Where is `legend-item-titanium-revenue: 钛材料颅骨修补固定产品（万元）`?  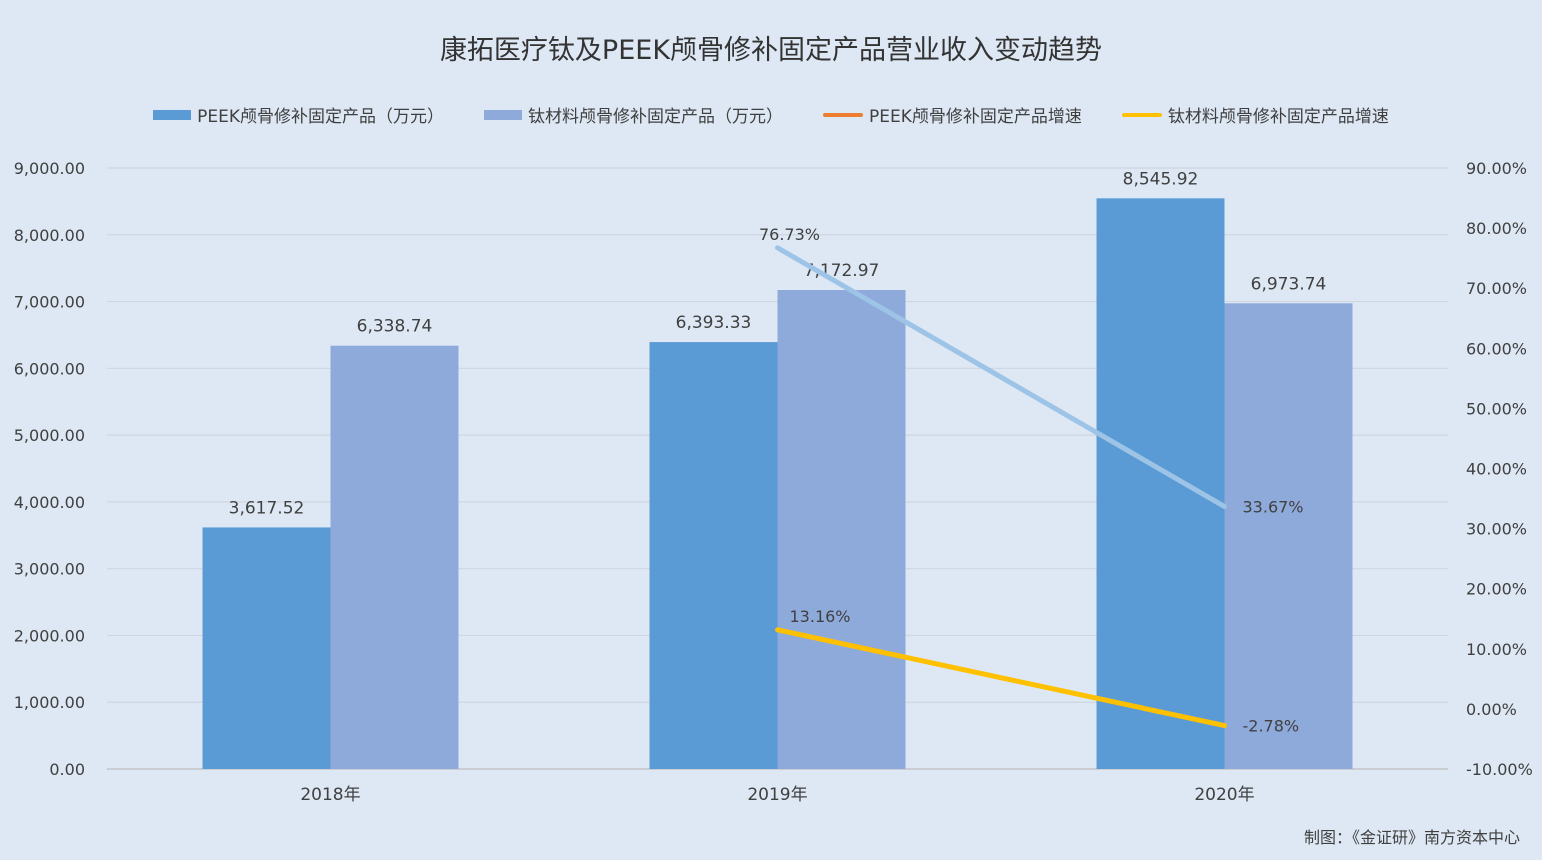 legend-item-titanium-revenue: 钛材料颅骨修补固定产品（万元） is located at coordinates (633, 114).